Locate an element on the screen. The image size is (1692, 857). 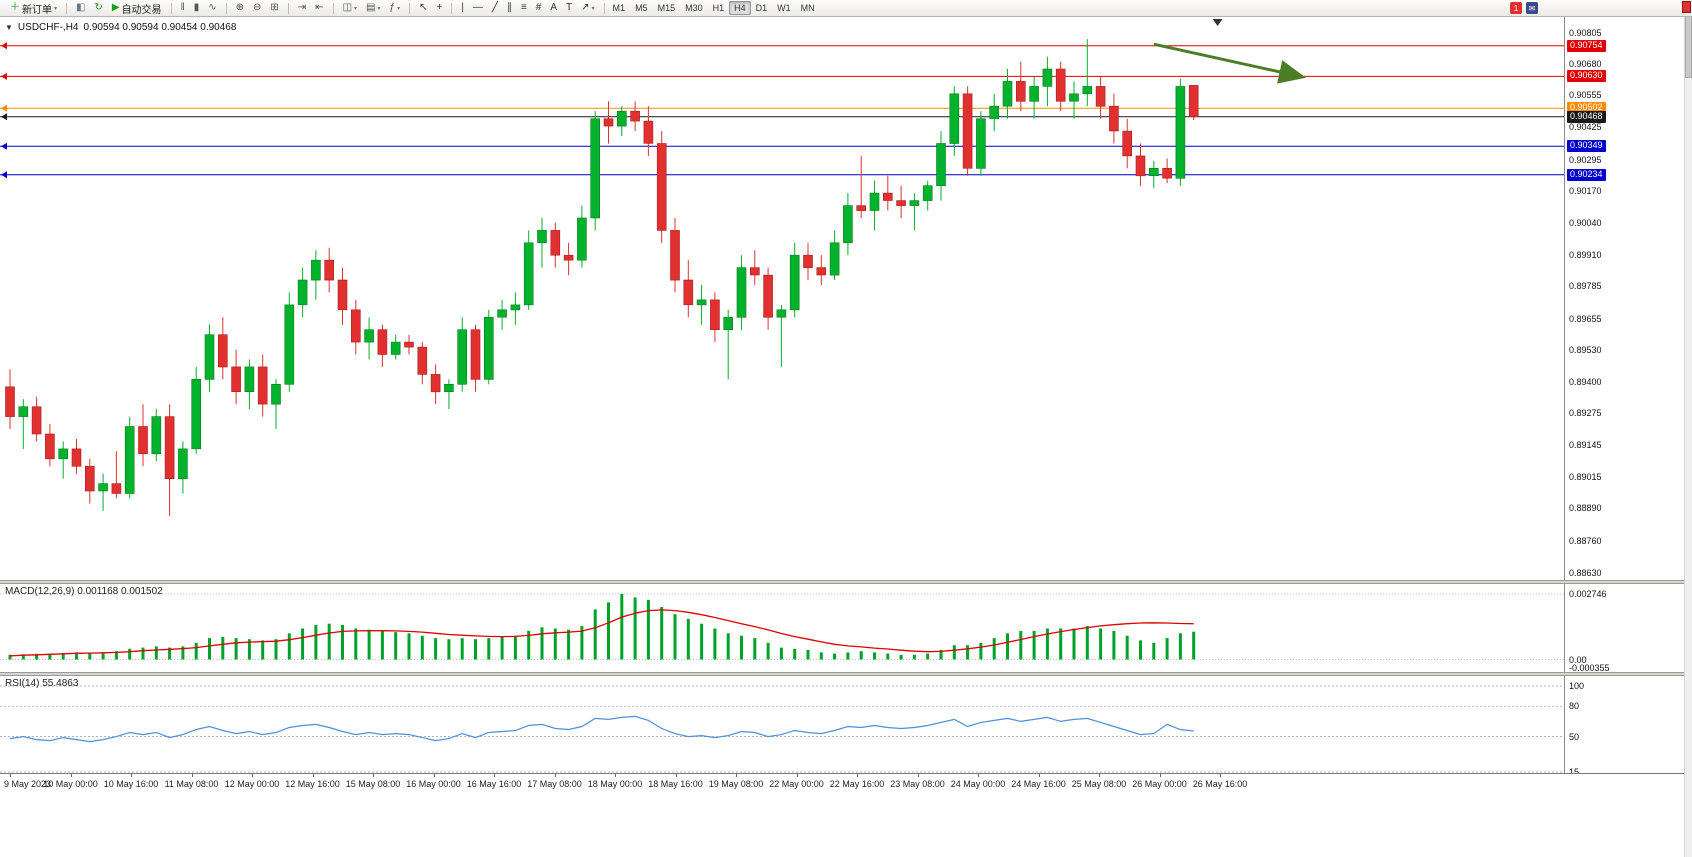
indicators-button: ƒ ▾ is located at coordinates (395, 8).